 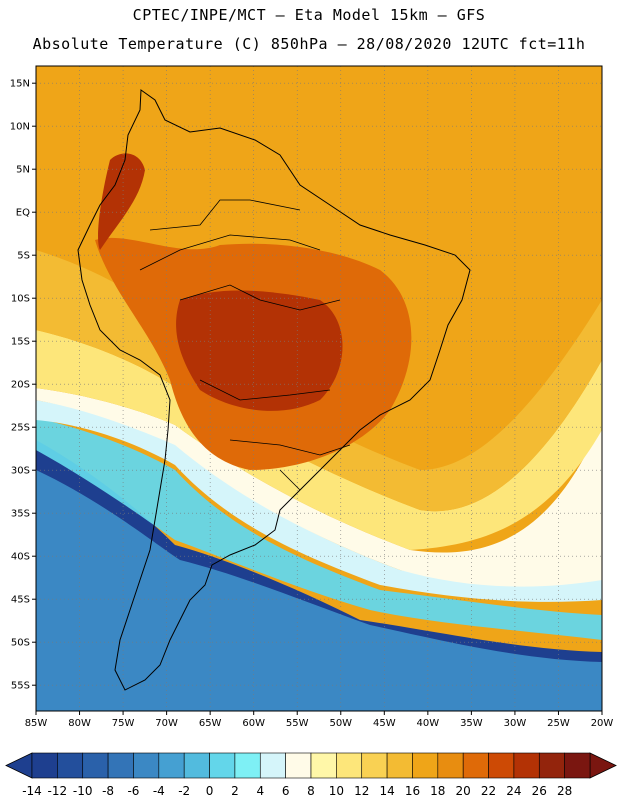 I want to click on colorbar-label: 24, so click(x=513, y=791).